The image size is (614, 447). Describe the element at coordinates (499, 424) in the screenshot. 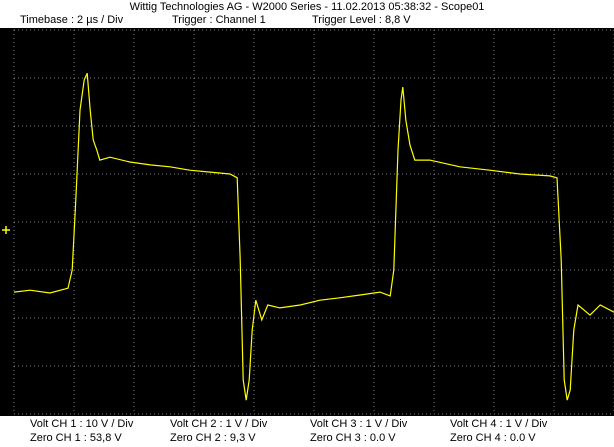

I see `channel-volt: Volt CH 4 : 1 V / Div` at that location.